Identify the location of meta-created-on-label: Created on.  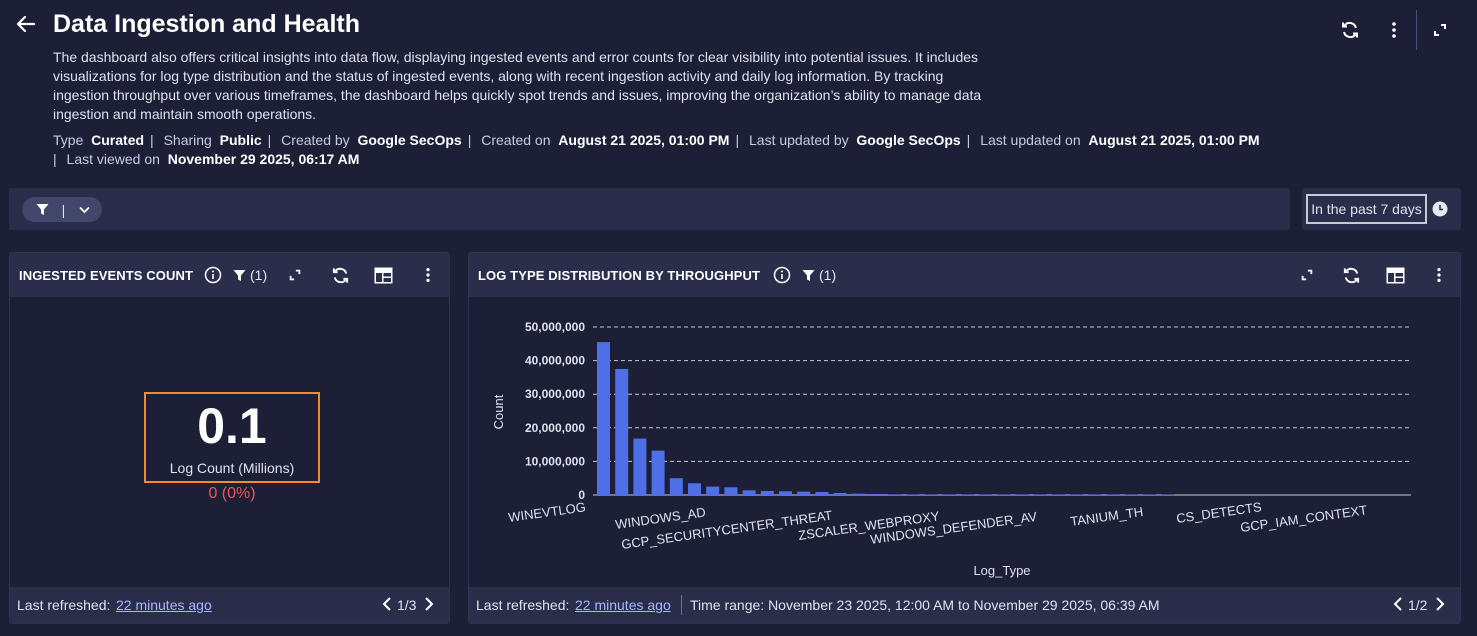
(516, 140).